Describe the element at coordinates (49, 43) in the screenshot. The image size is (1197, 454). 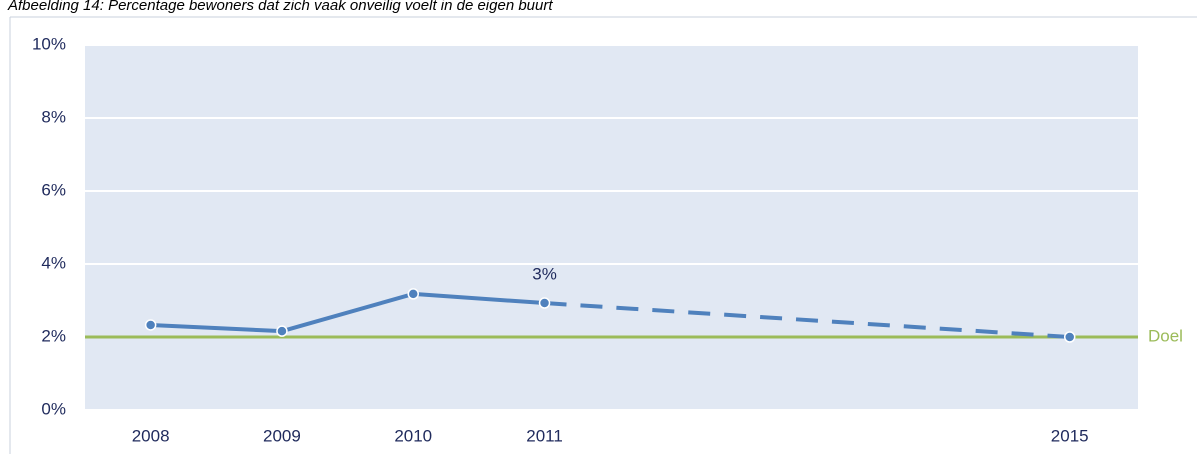
I see `y-tick-label: 10%` at that location.